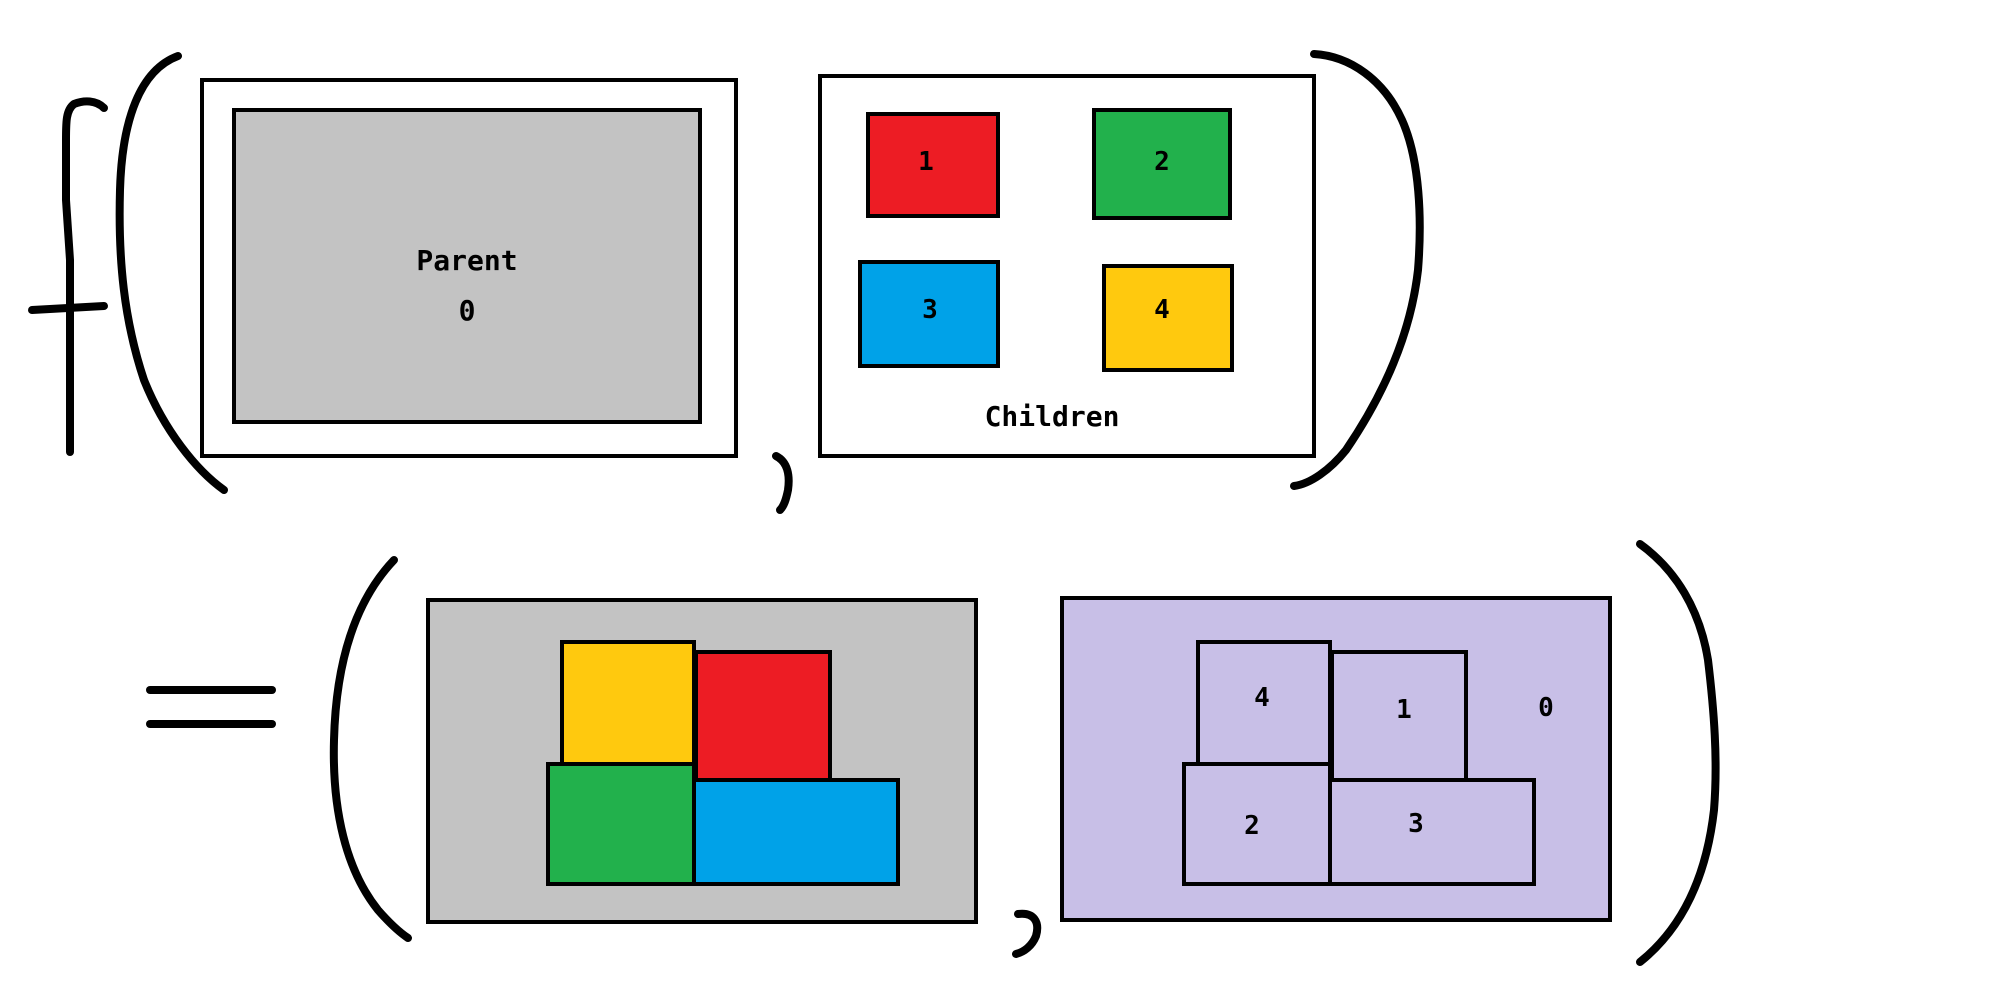  What do you see at coordinates (1678, 753) in the screenshot?
I see `right-paren-output` at bounding box center [1678, 753].